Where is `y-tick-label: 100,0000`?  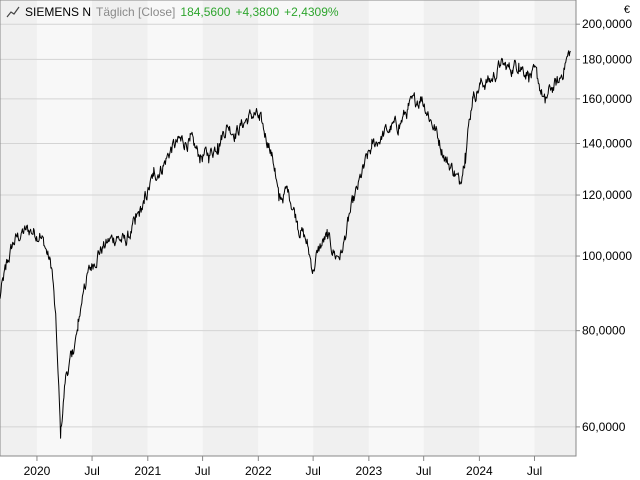 y-tick-label: 100,0000 is located at coordinates (607, 256).